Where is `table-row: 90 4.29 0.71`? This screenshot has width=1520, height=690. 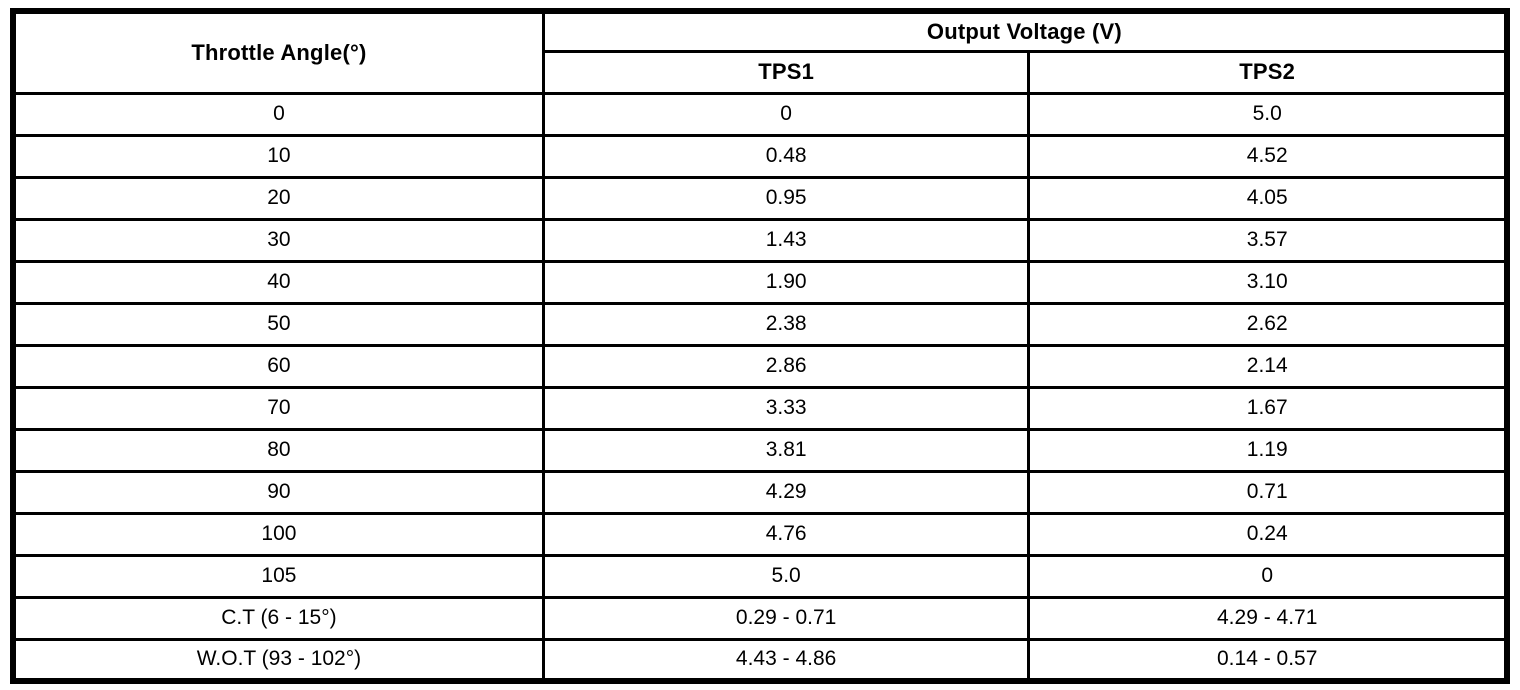
table-row: 90 4.29 0.71 is located at coordinates (760, 492).